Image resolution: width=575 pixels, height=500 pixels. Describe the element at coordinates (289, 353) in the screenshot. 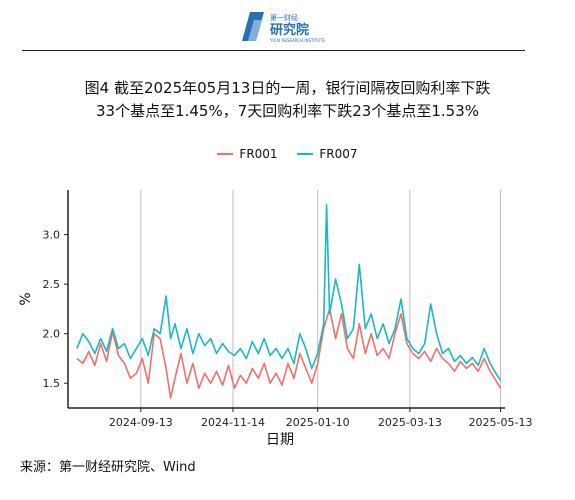

I see `series-line-fr001` at that location.